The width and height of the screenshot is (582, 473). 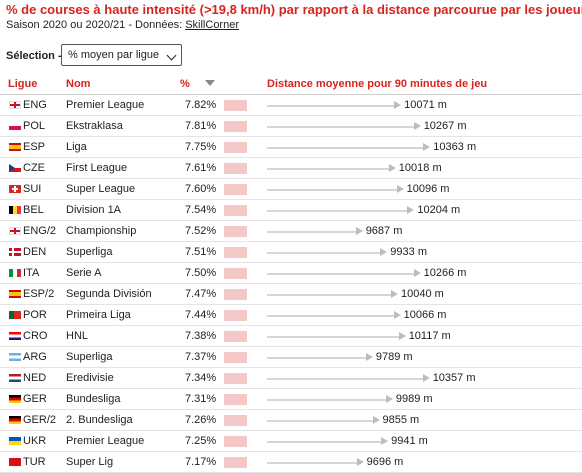 What do you see at coordinates (455, 147) in the screenshot?
I see `distance-value: 10363 m` at bounding box center [455, 147].